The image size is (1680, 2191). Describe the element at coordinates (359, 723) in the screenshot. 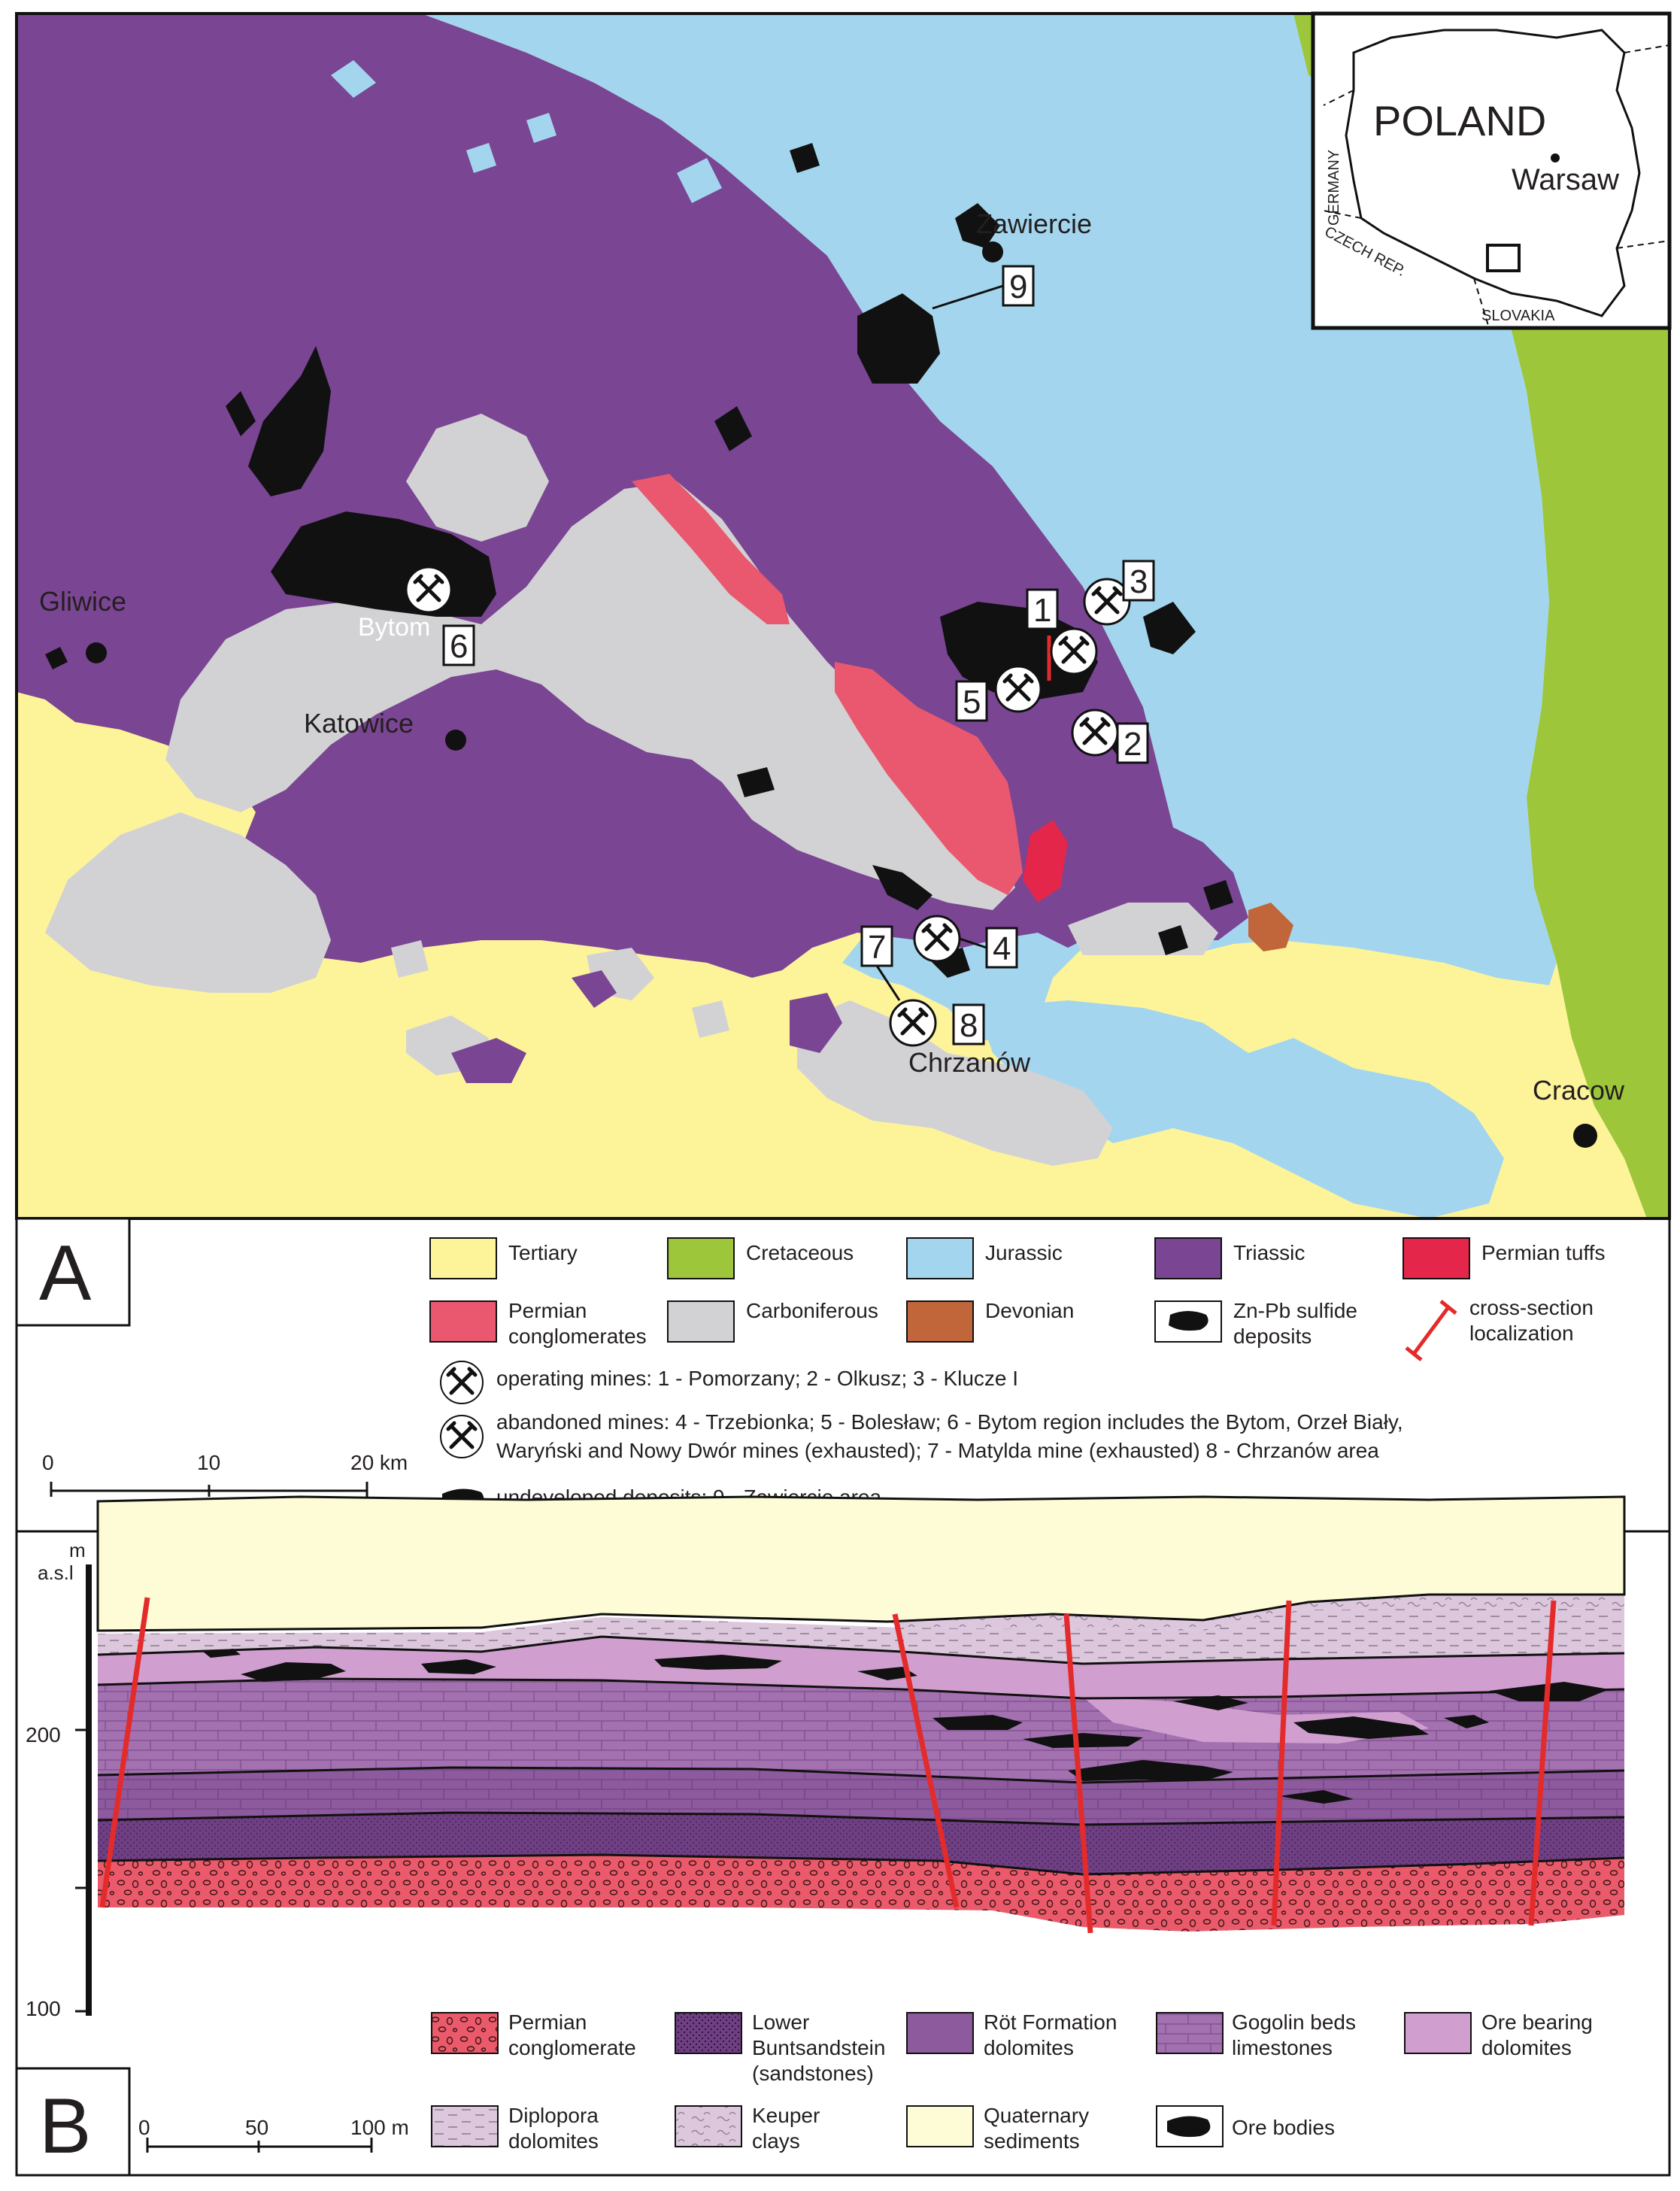

I see `city-label-katowice: Katowice` at that location.